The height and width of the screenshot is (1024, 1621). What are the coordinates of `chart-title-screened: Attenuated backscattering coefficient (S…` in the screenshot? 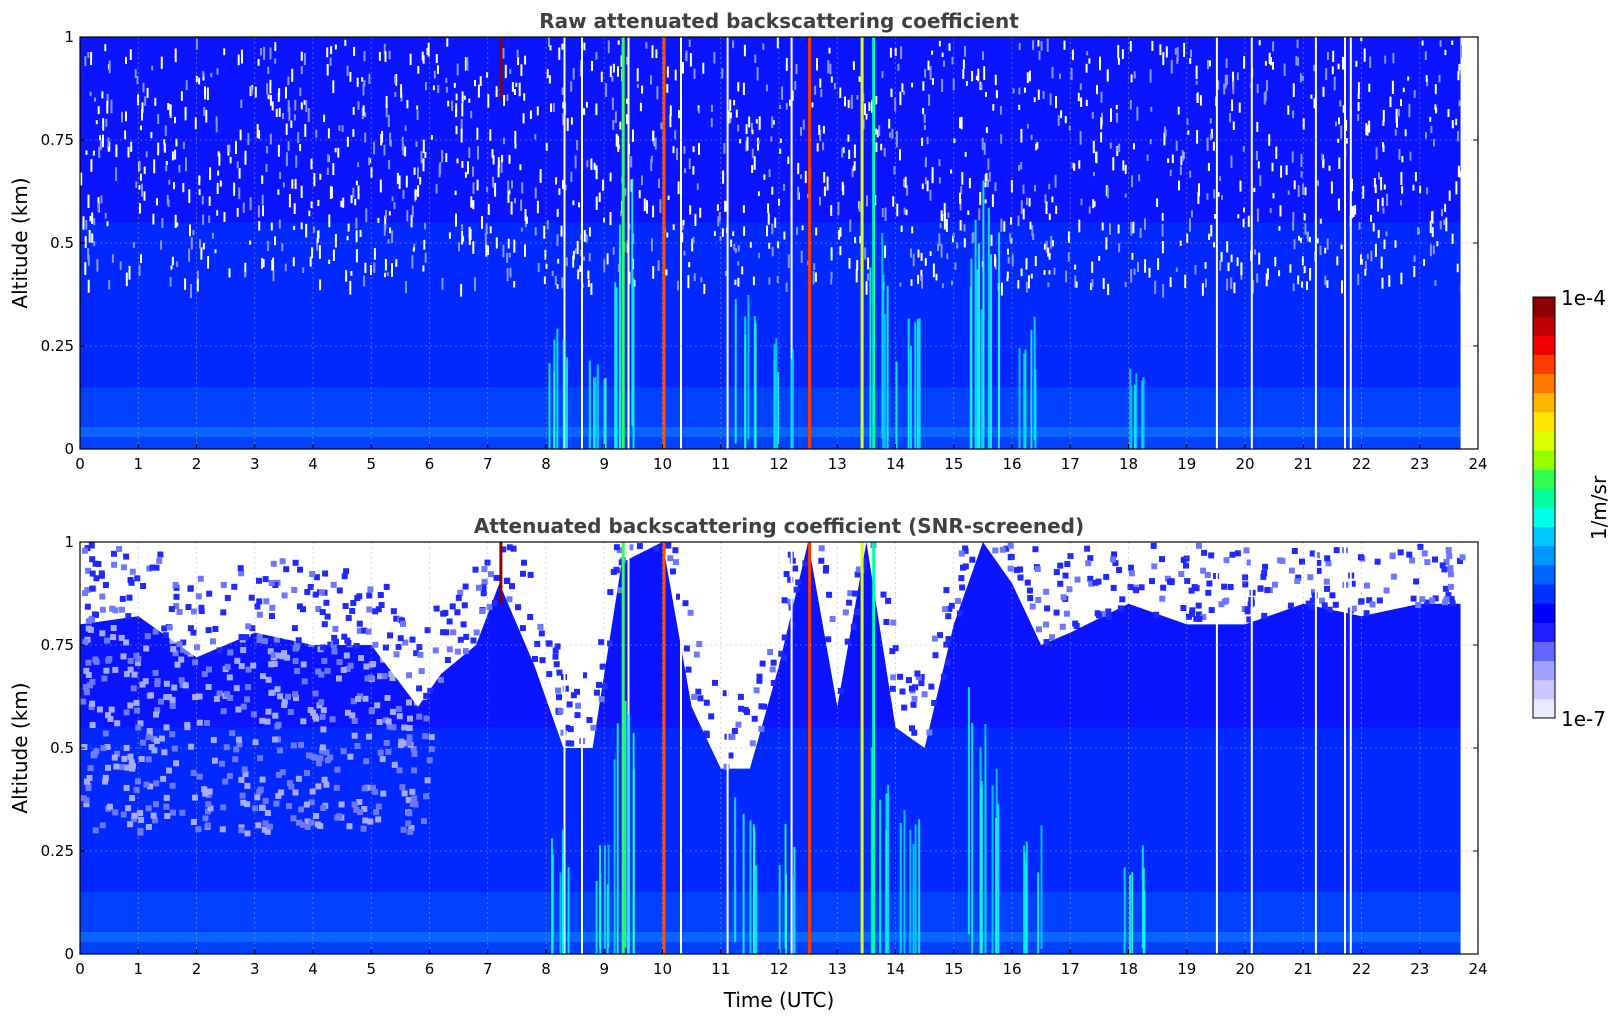 It's located at (779, 526).